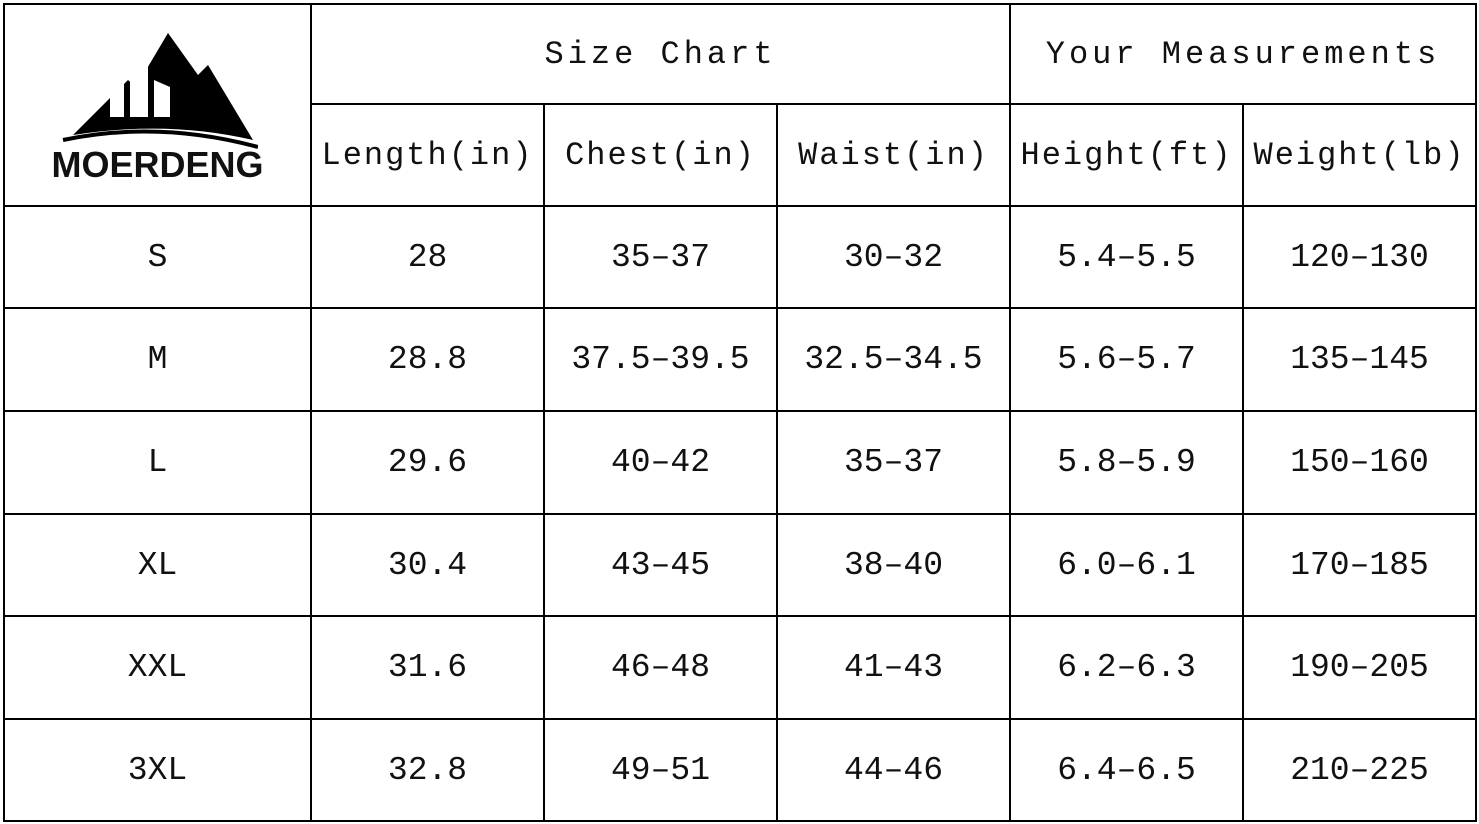  Describe the element at coordinates (660, 54) in the screenshot. I see `group-header: Size Chart` at that location.